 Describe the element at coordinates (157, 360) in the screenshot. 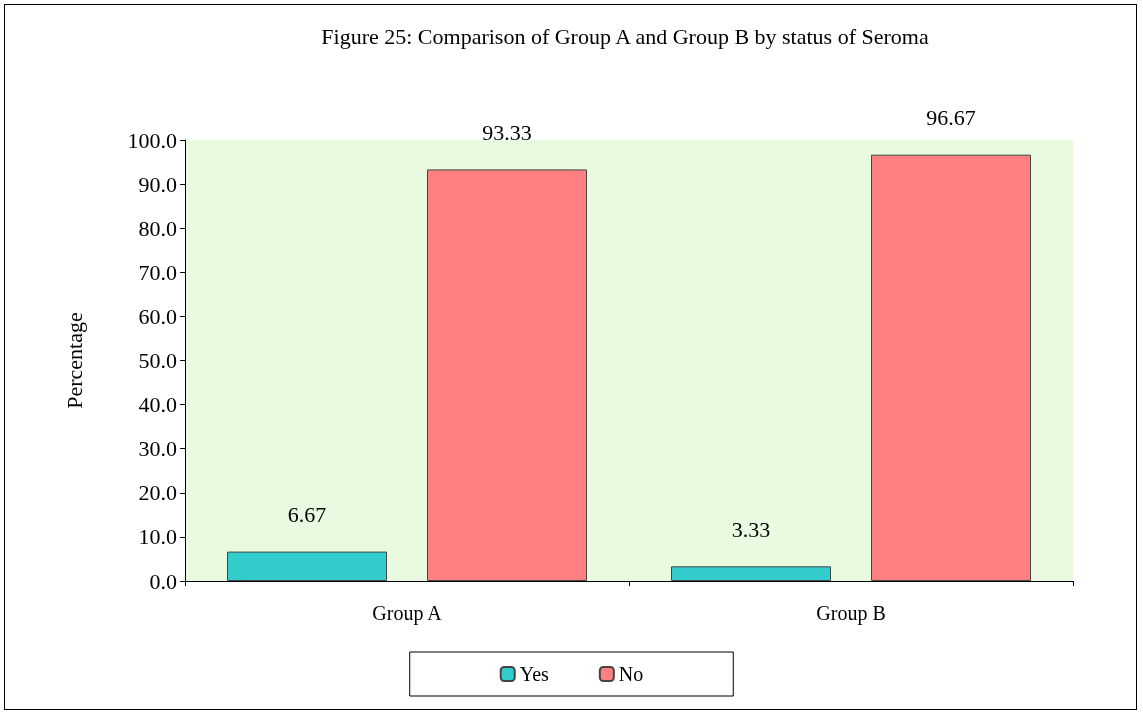

I see `y-tick-label: 50.0` at that location.